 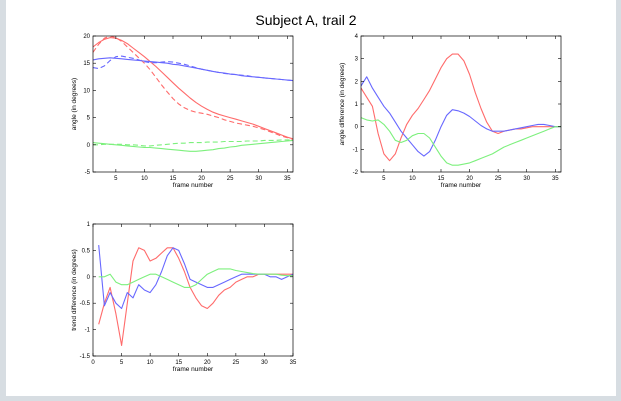 I want to click on y-tick-label: -0.5, so click(x=85, y=304).